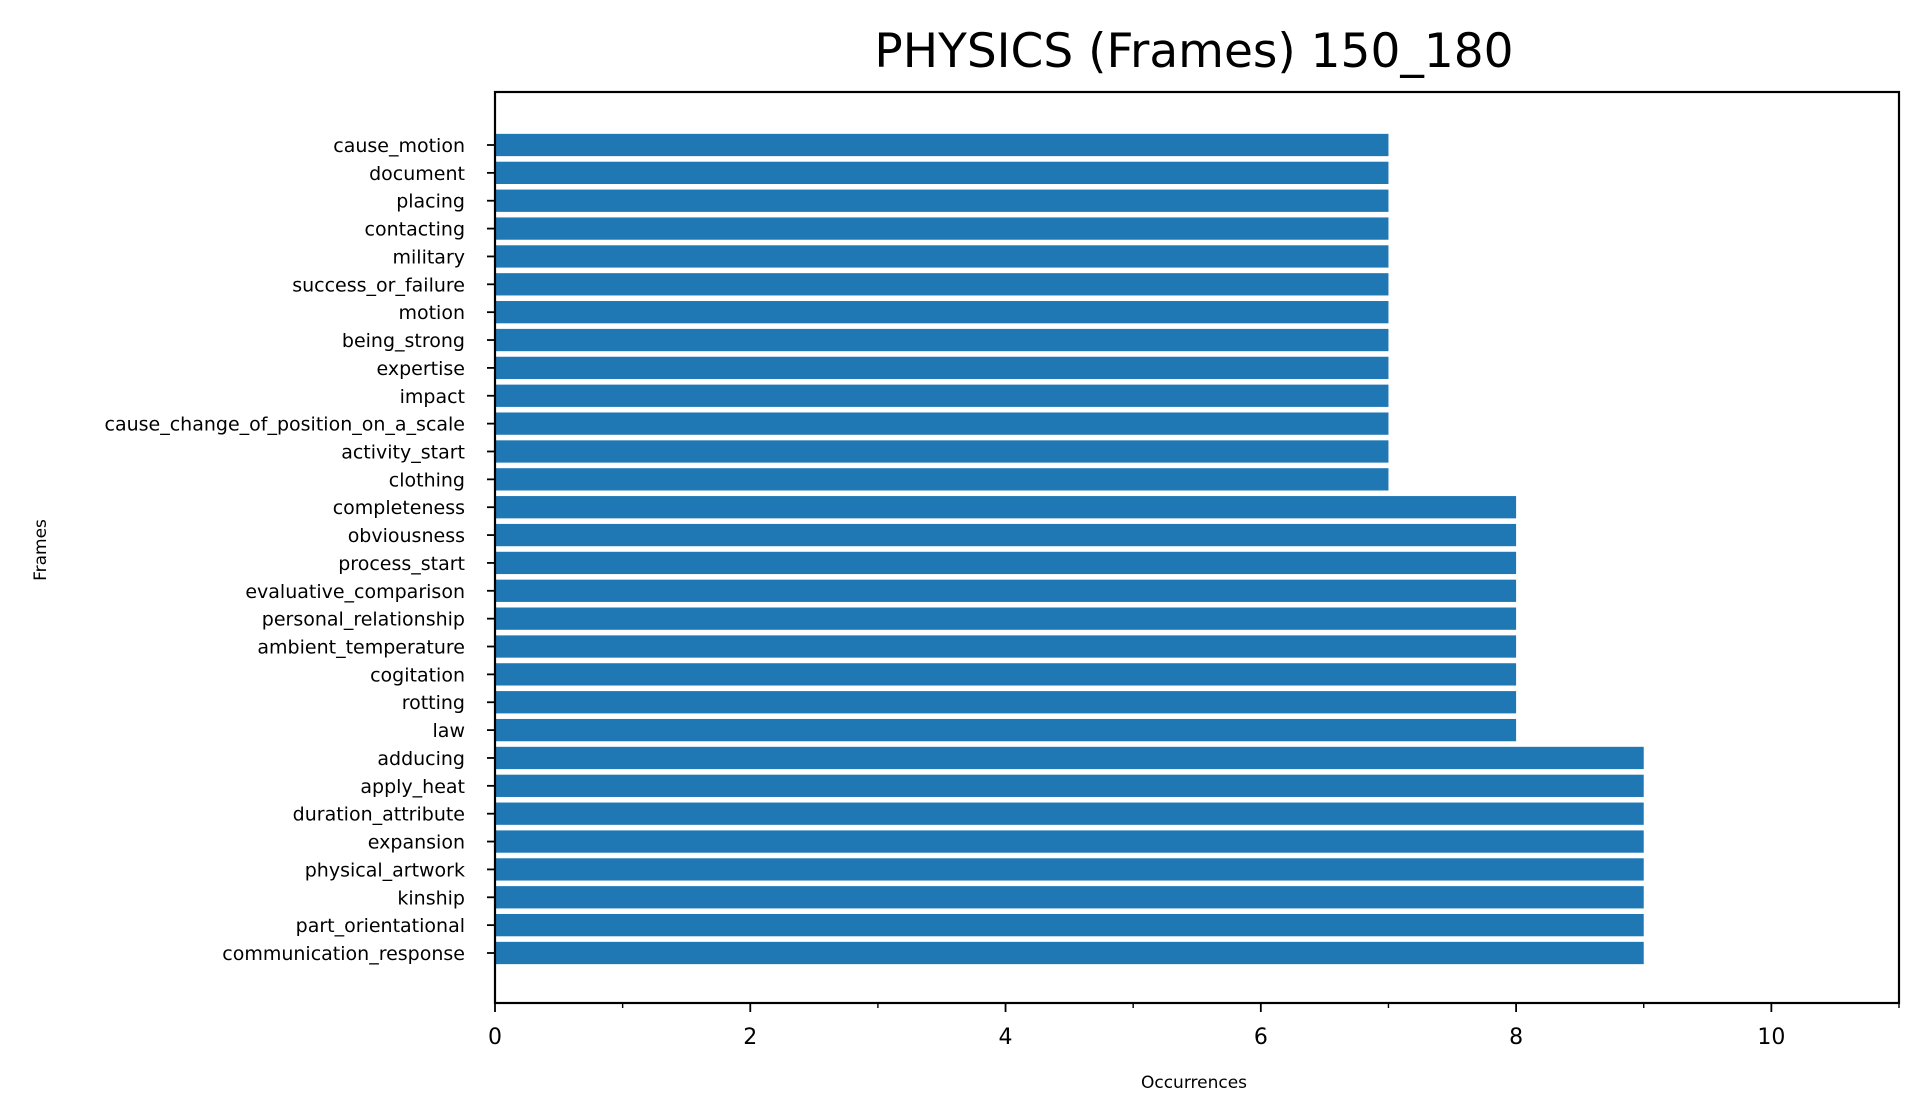  What do you see at coordinates (378, 285) in the screenshot?
I see `y-tick-label: success_or_failure` at bounding box center [378, 285].